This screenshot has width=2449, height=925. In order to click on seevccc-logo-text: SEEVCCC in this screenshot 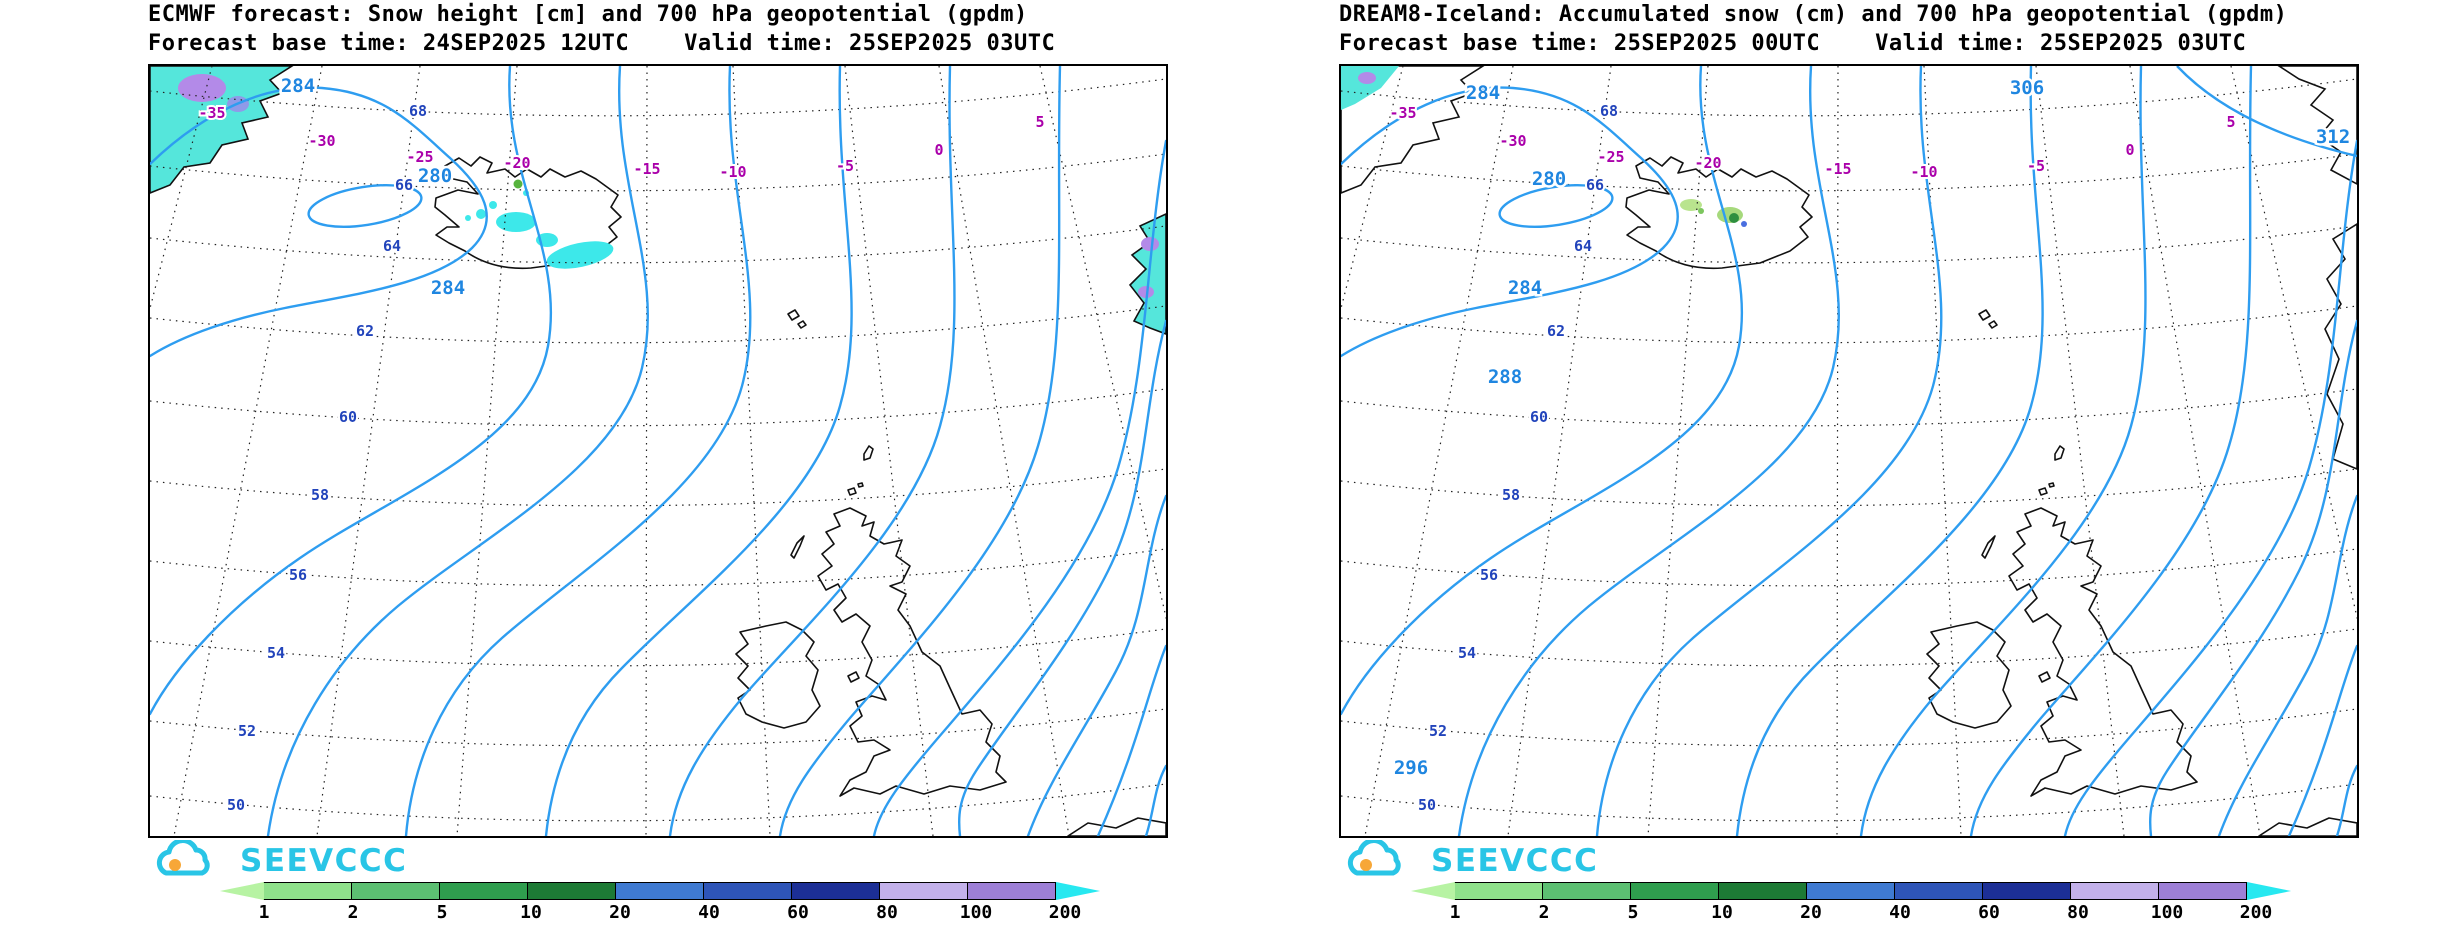, I will do `click(324, 861)`.